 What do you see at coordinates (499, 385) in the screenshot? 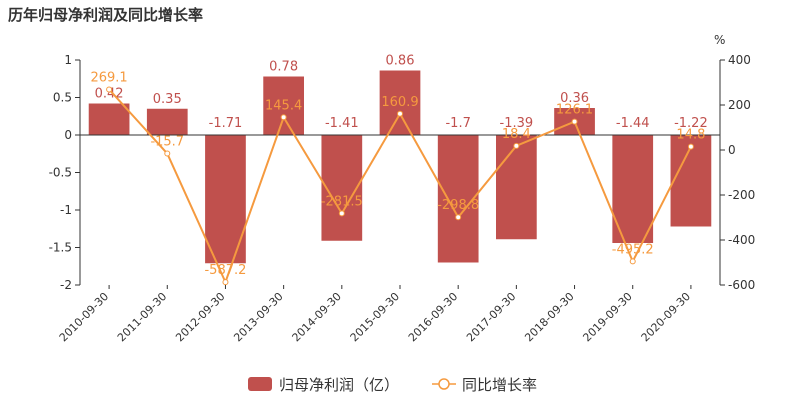
I see `legend-line-label: 同比增长率` at bounding box center [499, 385].